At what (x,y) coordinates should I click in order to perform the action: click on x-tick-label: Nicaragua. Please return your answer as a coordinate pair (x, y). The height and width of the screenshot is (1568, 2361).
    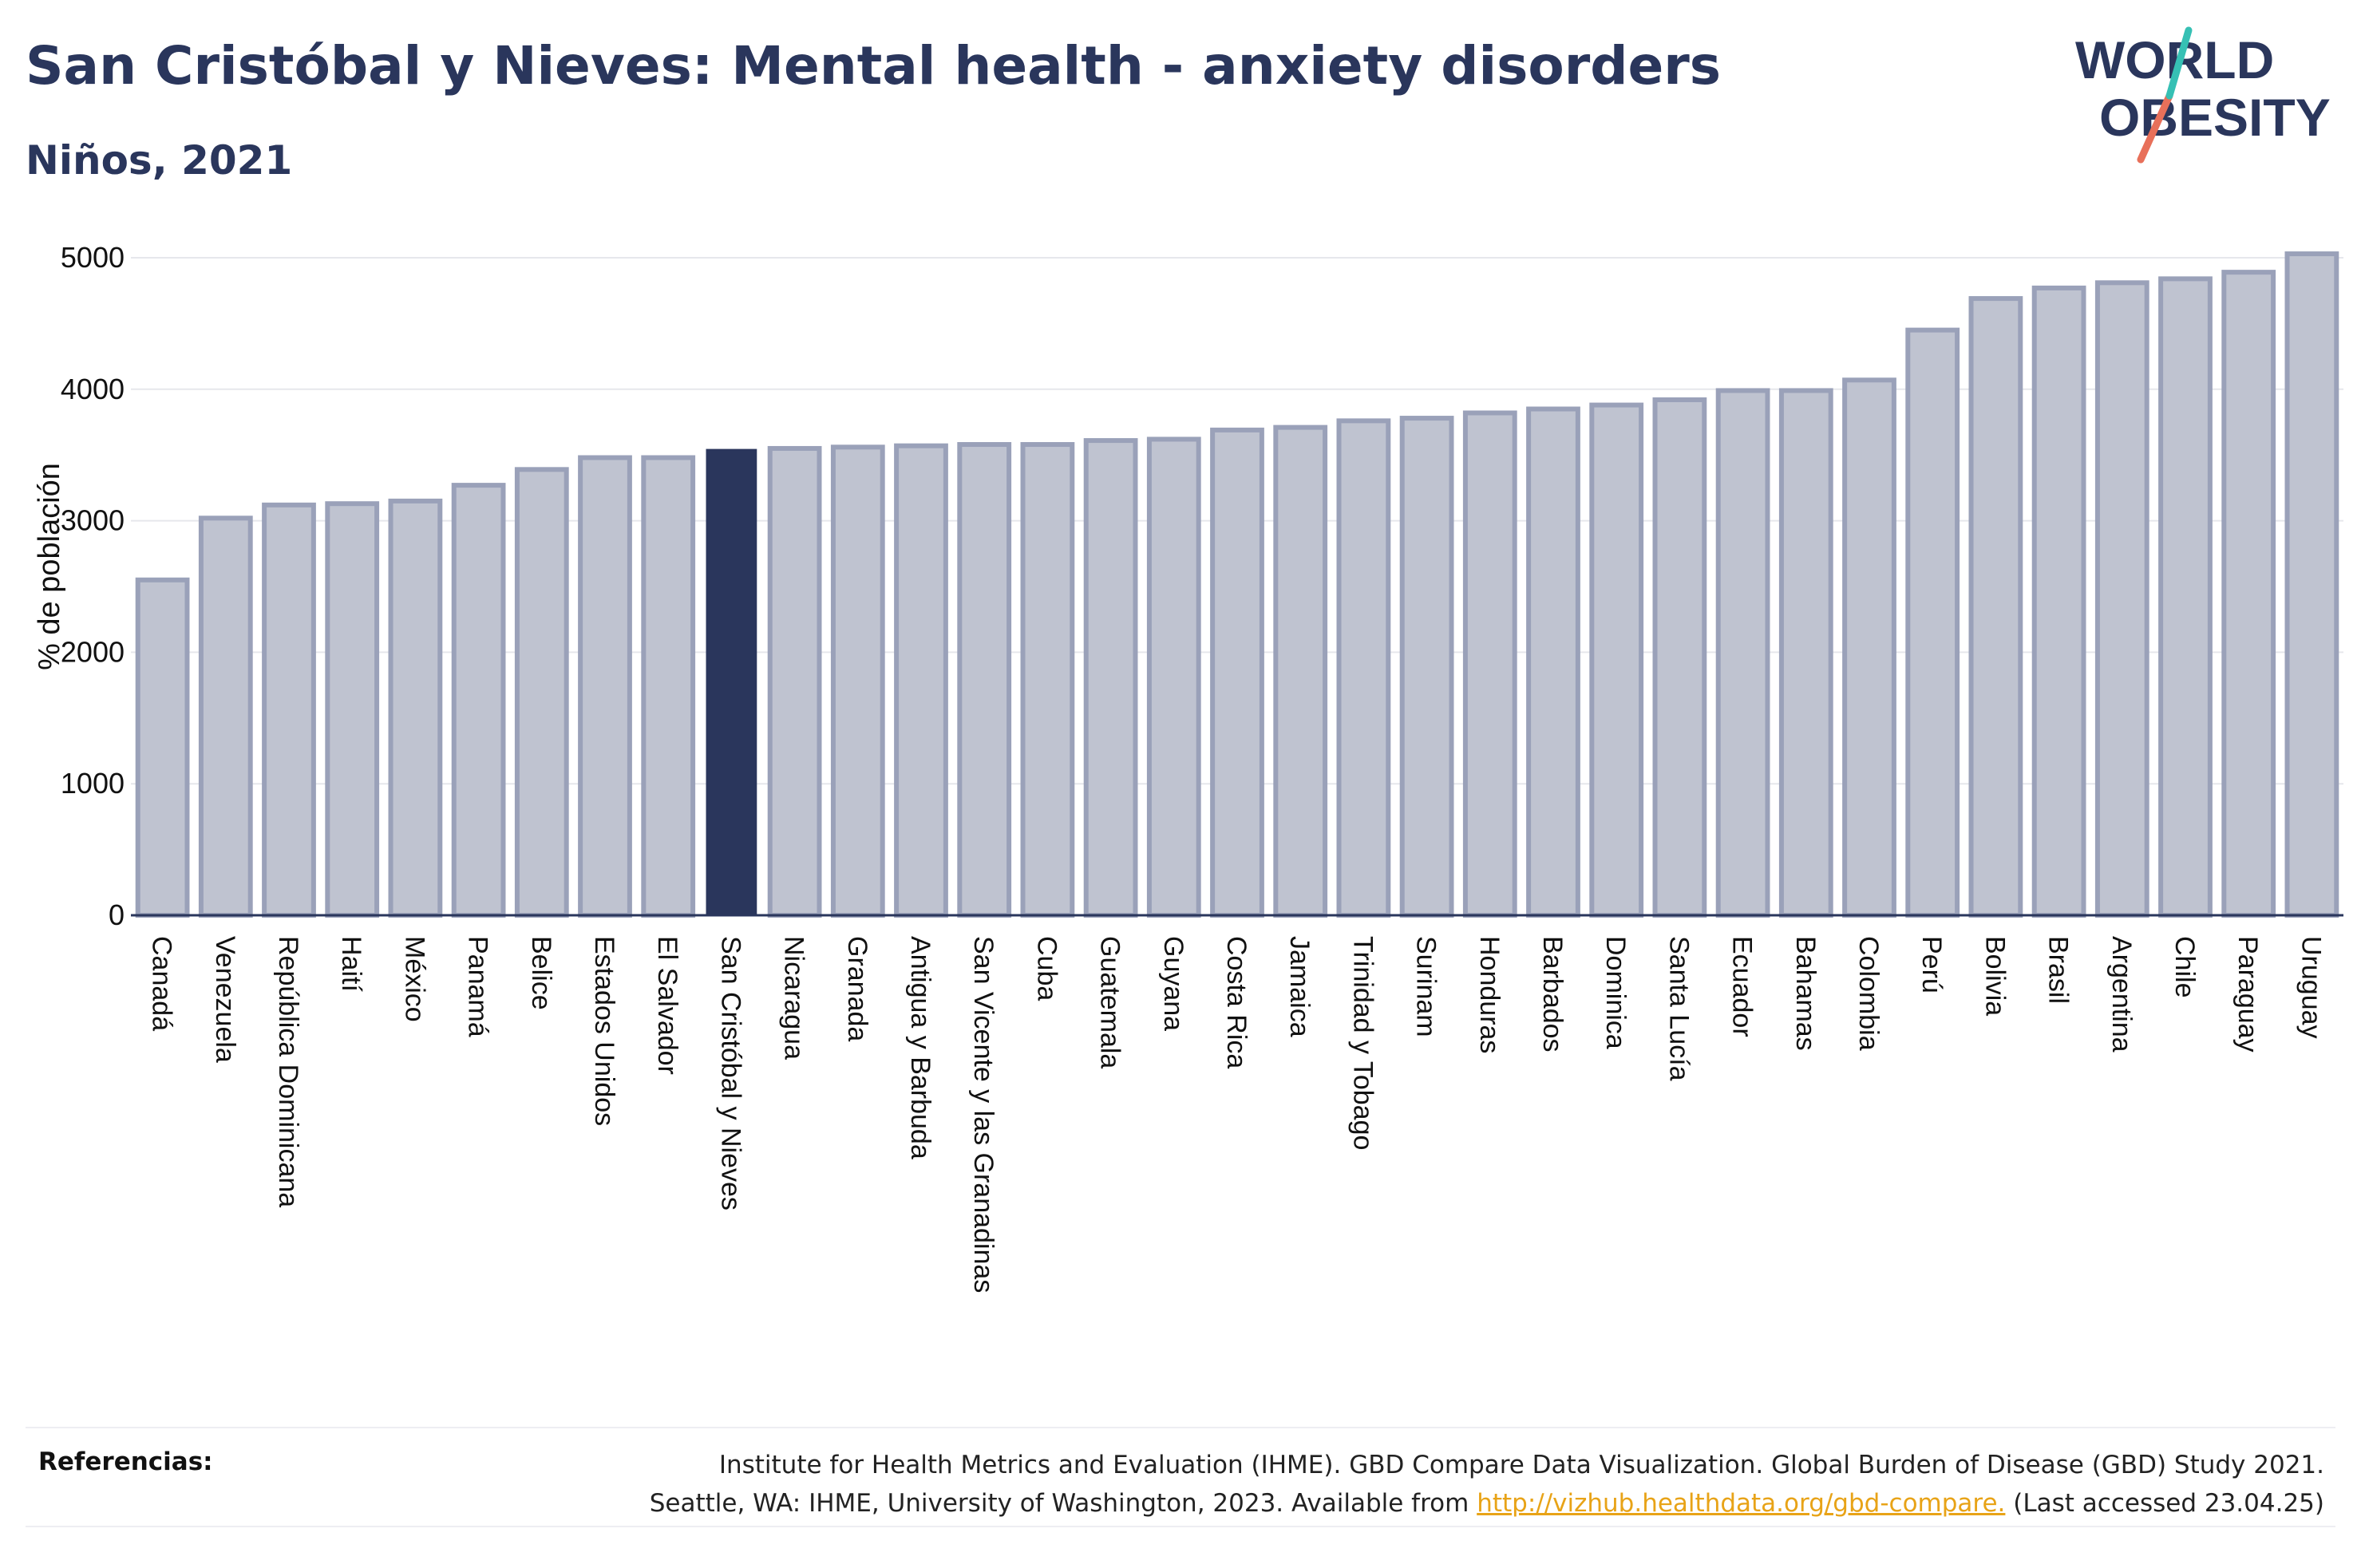
    Looking at the image, I should click on (794, 998).